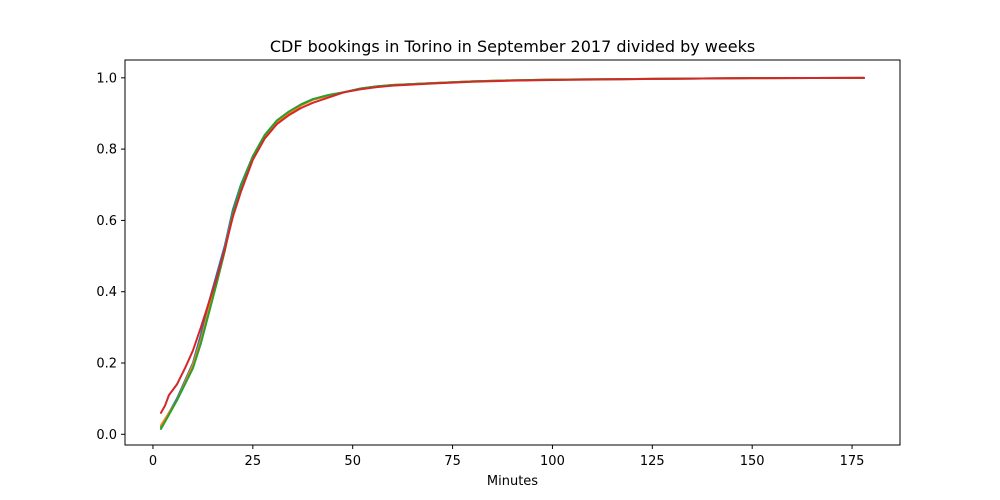  What do you see at coordinates (106, 435) in the screenshot?
I see `y-tick-label: 0.0` at bounding box center [106, 435].